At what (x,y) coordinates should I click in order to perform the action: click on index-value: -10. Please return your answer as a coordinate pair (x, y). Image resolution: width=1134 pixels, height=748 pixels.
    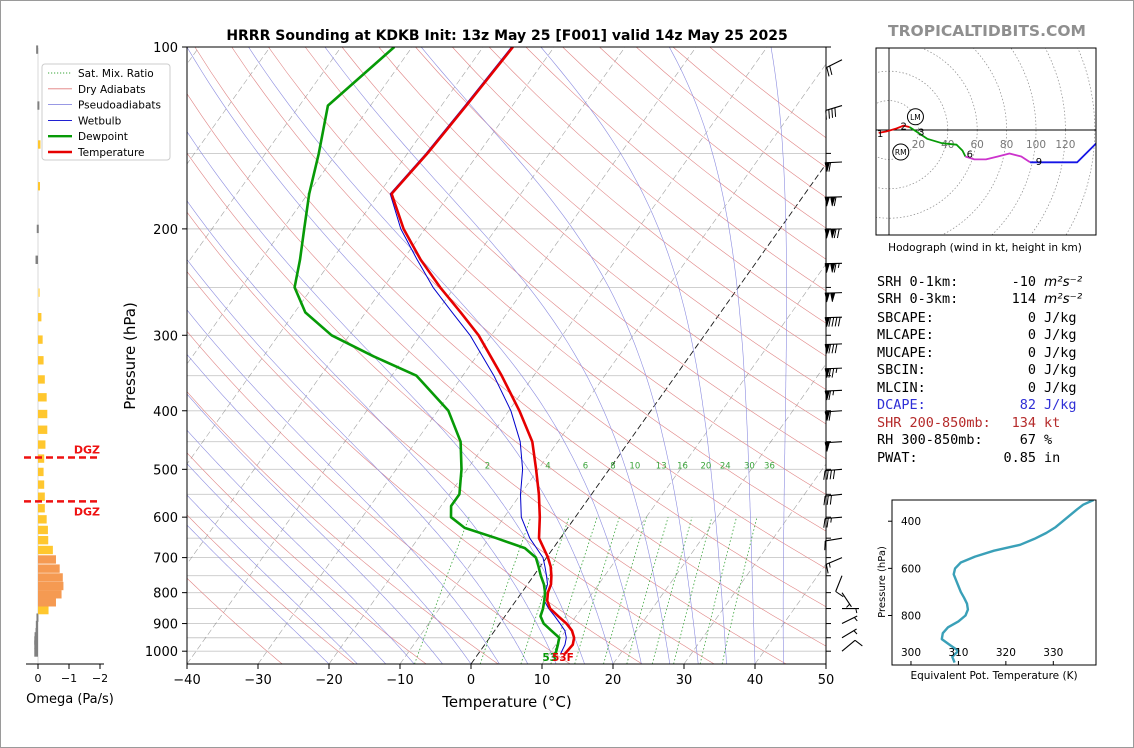
    Looking at the image, I should click on (1024, 282).